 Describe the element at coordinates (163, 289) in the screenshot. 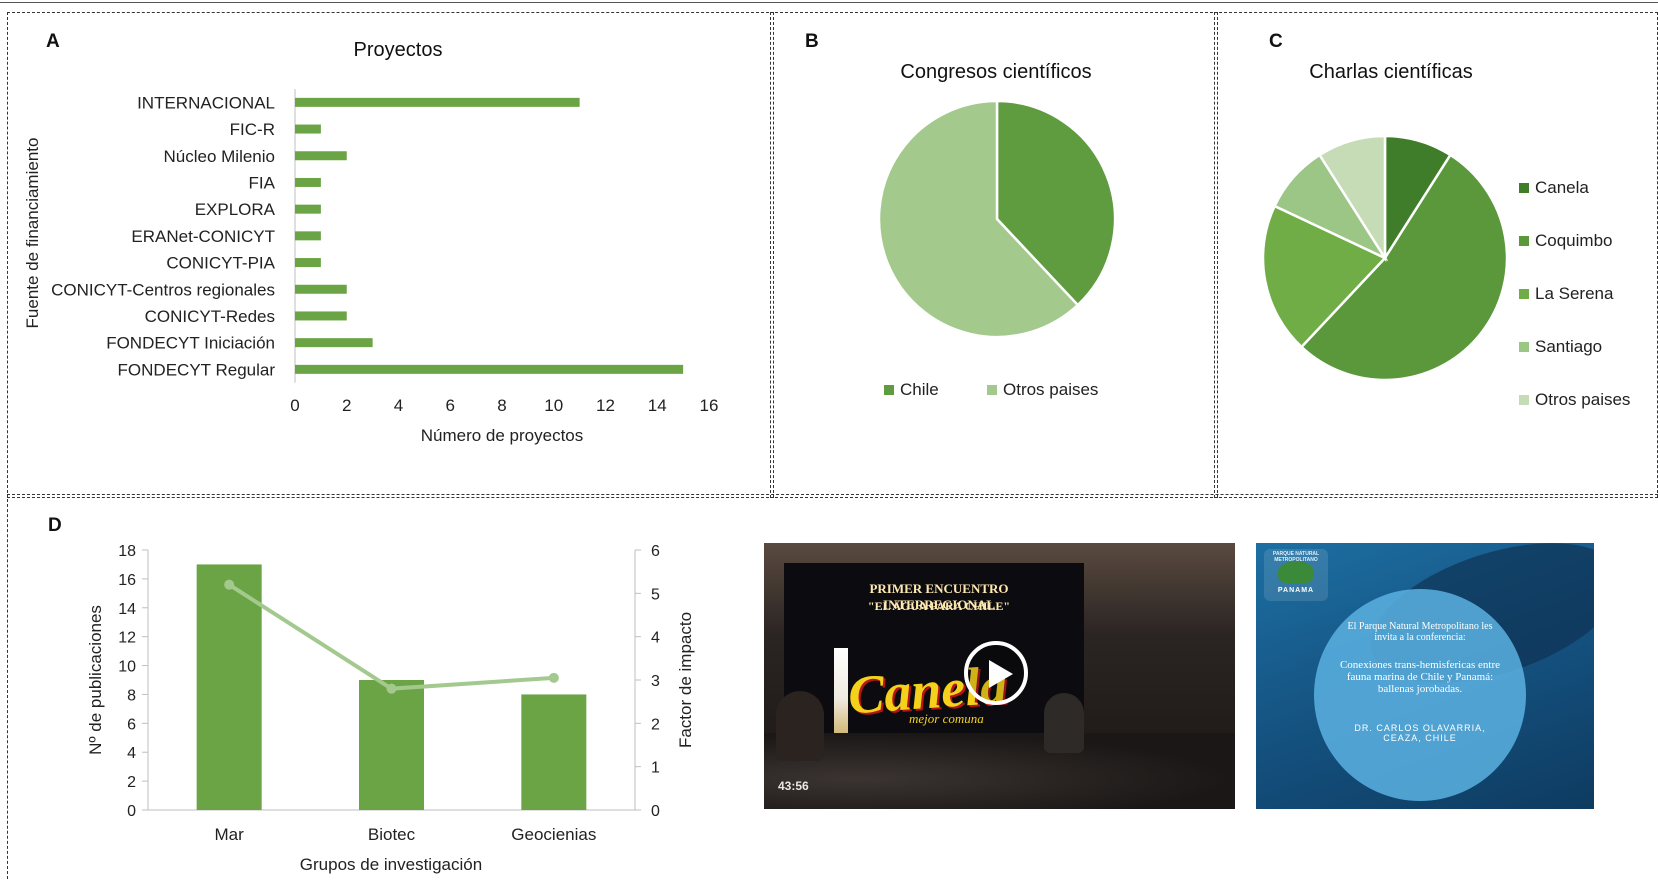

I see `chart-a-category-label: CONICYT-Centros regionales` at that location.